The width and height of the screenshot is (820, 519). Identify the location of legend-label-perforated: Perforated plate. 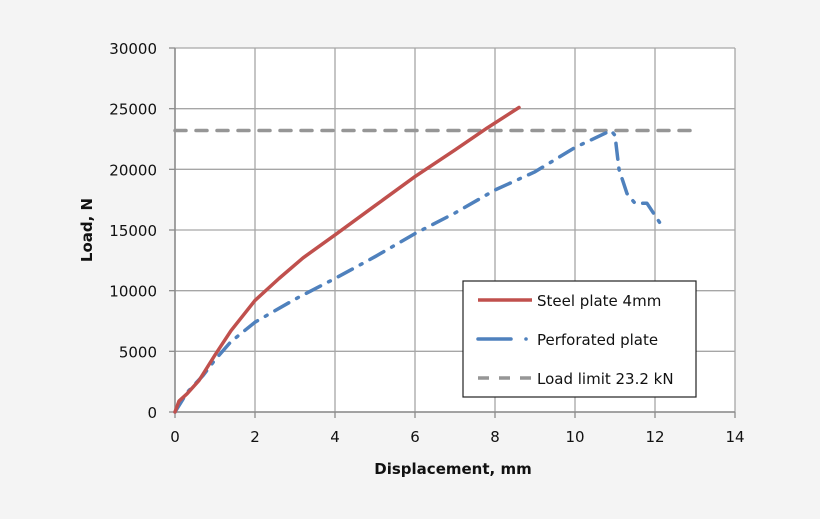
(597, 340).